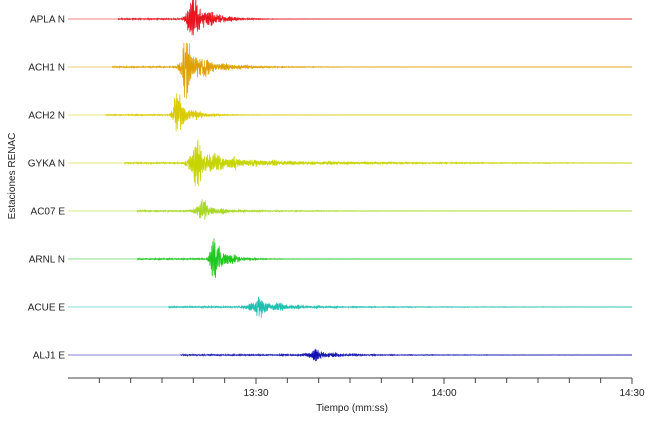  Describe the element at coordinates (371, 388) in the screenshot. I see `x-axis-ticks-group: 13:30 14:00 14:30` at that location.